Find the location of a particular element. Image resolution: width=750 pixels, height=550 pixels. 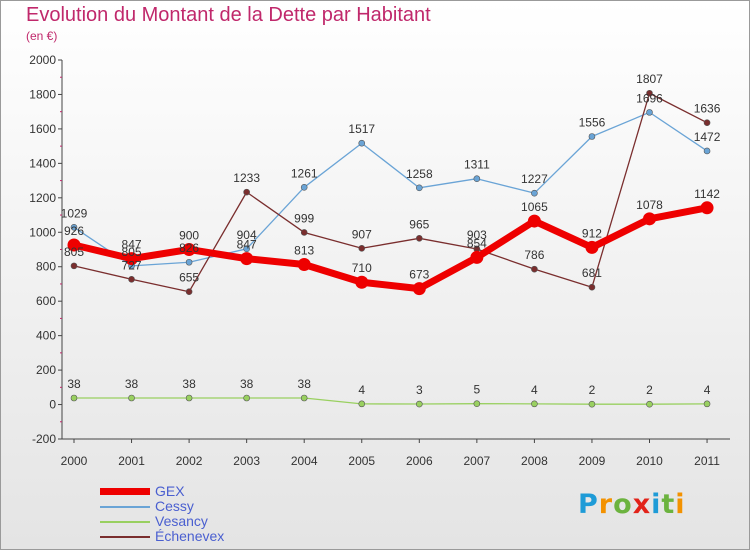

y-tick-label: 2000 is located at coordinates (42, 60).